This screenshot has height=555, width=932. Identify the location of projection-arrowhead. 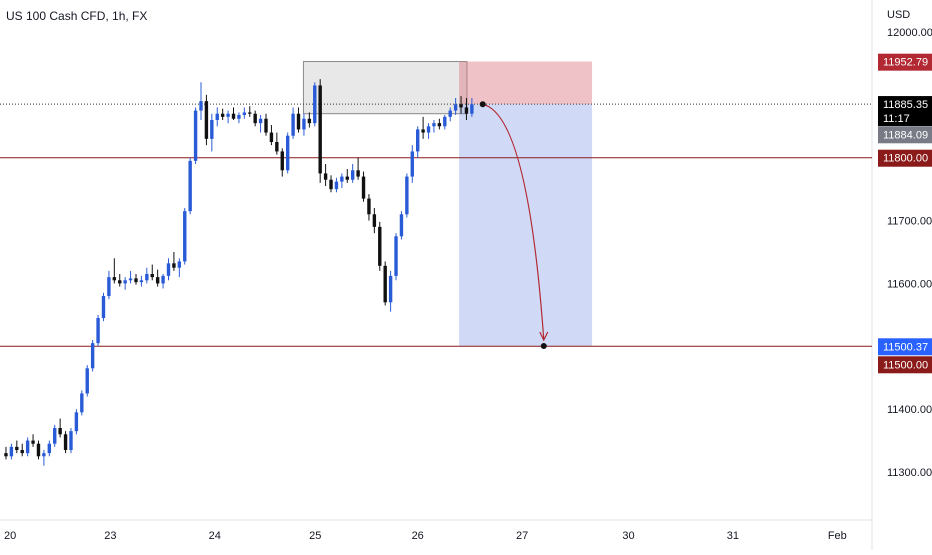
(544, 336).